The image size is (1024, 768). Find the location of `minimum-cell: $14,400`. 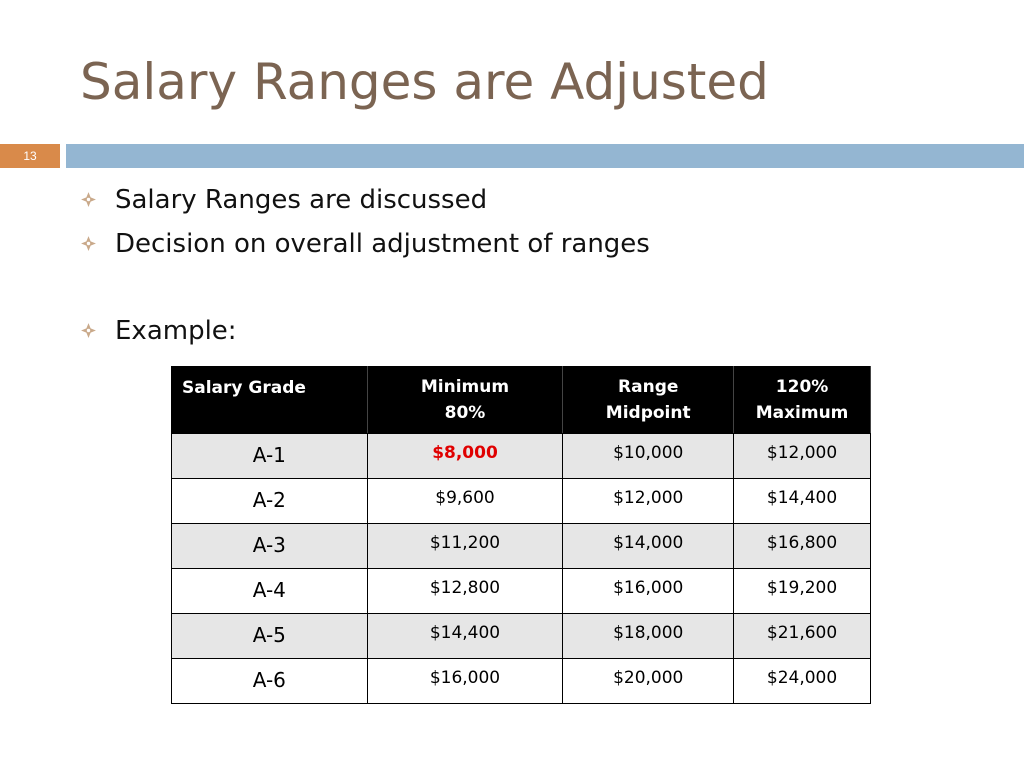

minimum-cell: $14,400 is located at coordinates (465, 636).